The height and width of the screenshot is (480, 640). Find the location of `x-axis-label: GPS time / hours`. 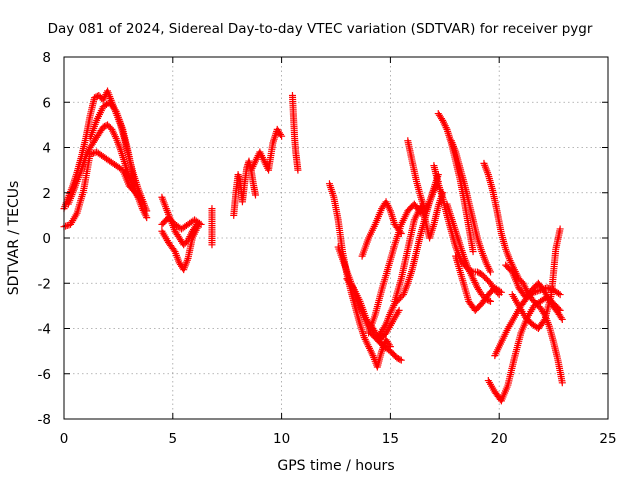

x-axis-label: GPS time / hours is located at coordinates (335, 466).